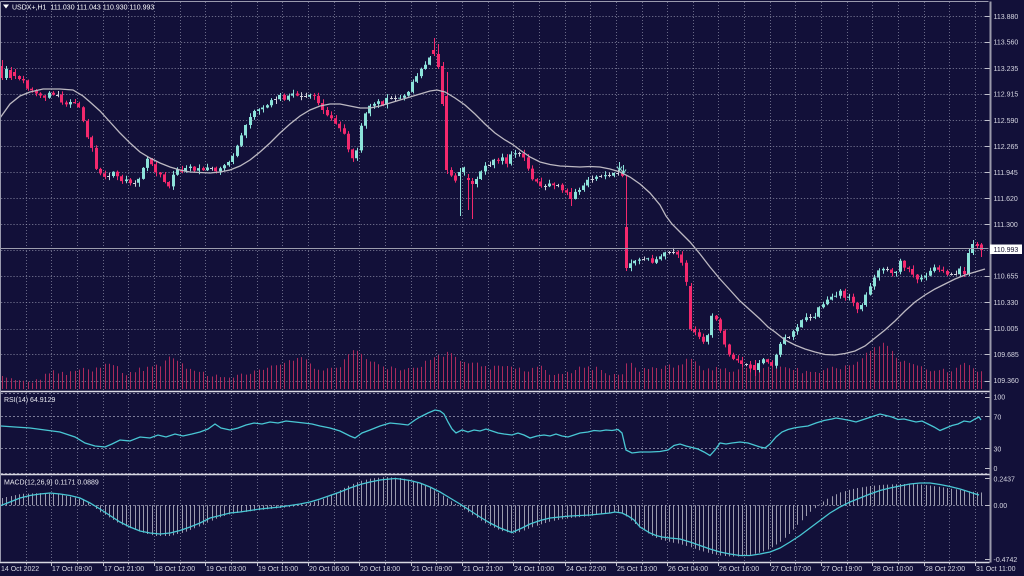  Describe the element at coordinates (72, 569) in the screenshot. I see `svg-text: 17 Oct 09:00` at that location.